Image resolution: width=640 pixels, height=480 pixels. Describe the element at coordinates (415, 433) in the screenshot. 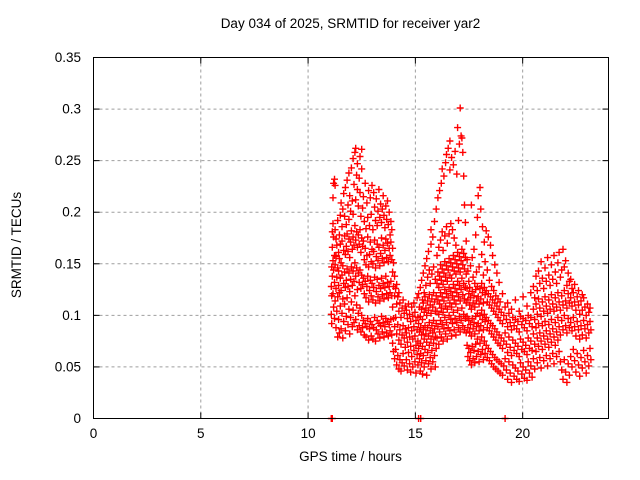

I see `x-tick-label: 15` at that location.